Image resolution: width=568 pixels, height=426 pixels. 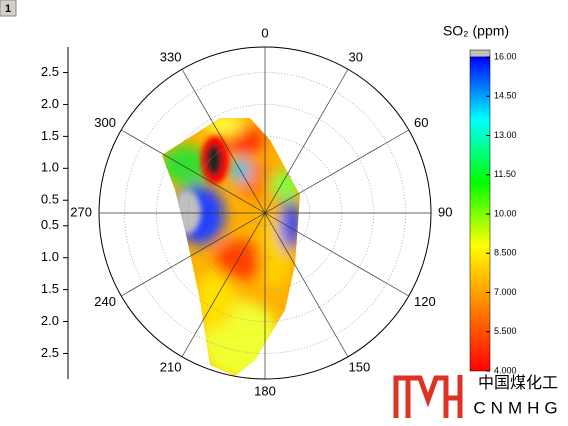 What do you see at coordinates (81, 211) in the screenshot?
I see `angle-label: 270` at bounding box center [81, 211].